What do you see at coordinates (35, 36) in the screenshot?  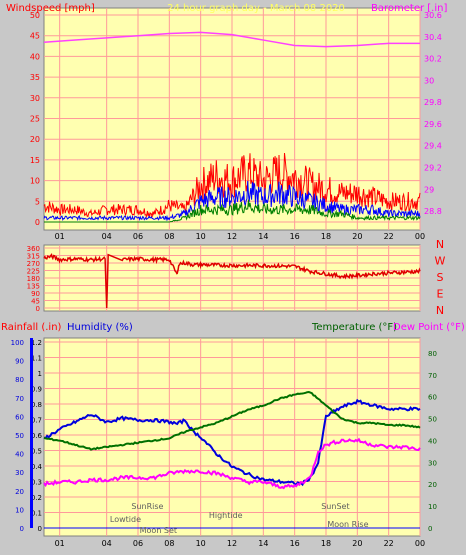 I see `wind-y-tick-label: 45` at bounding box center [35, 36].